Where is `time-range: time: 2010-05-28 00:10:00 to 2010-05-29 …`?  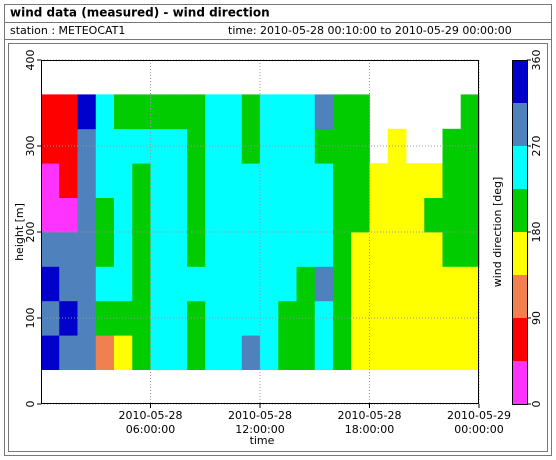 time-range: time: 2010-05-28 00:10:00 to 2010-05-29 … is located at coordinates (370, 30).